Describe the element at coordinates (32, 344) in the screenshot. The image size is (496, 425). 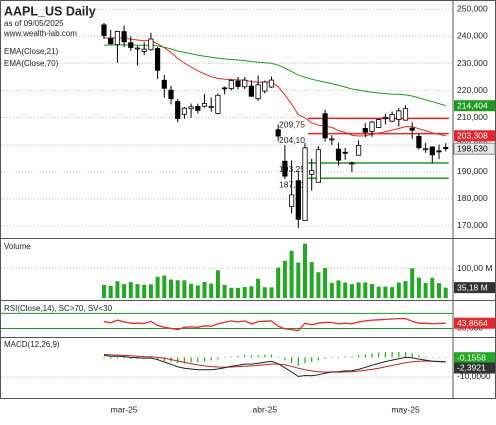
I see `pane-title: MACD(12,26,9)` at that location.